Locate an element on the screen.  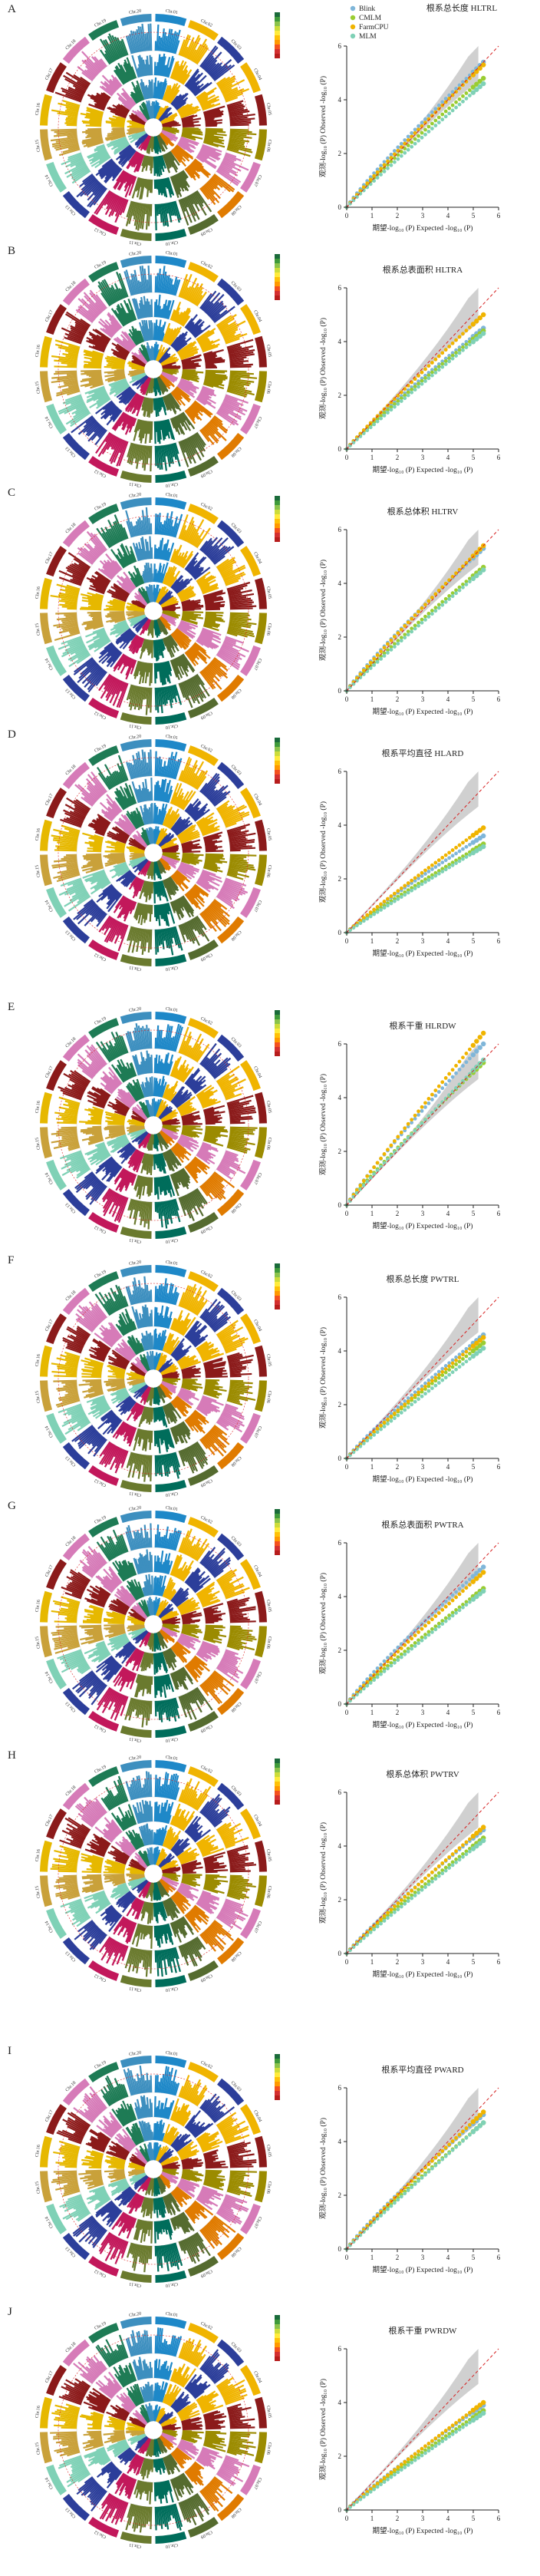
chromosome-label: Chr.11 is located at coordinates (135, 242).